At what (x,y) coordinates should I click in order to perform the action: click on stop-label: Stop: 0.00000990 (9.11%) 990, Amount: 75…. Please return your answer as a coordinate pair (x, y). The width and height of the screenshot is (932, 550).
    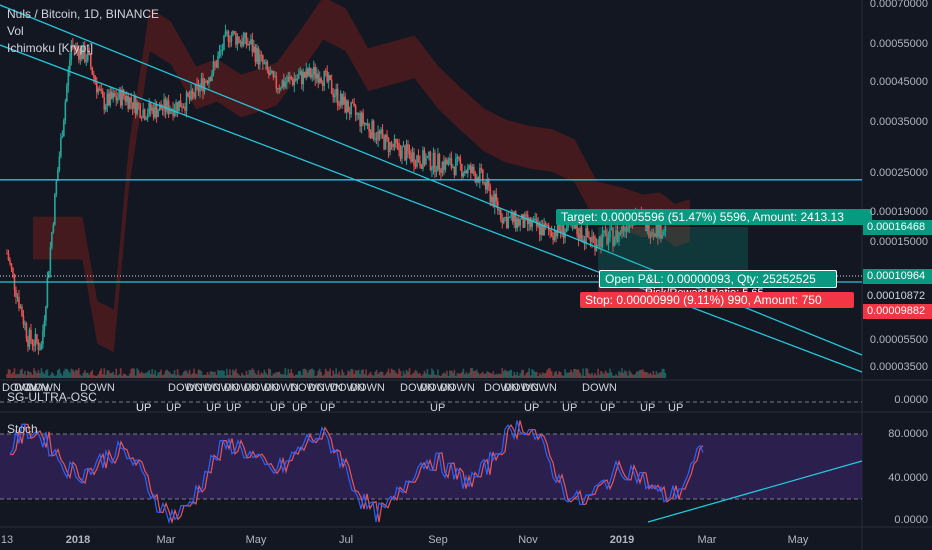
    Looking at the image, I should click on (717, 300).